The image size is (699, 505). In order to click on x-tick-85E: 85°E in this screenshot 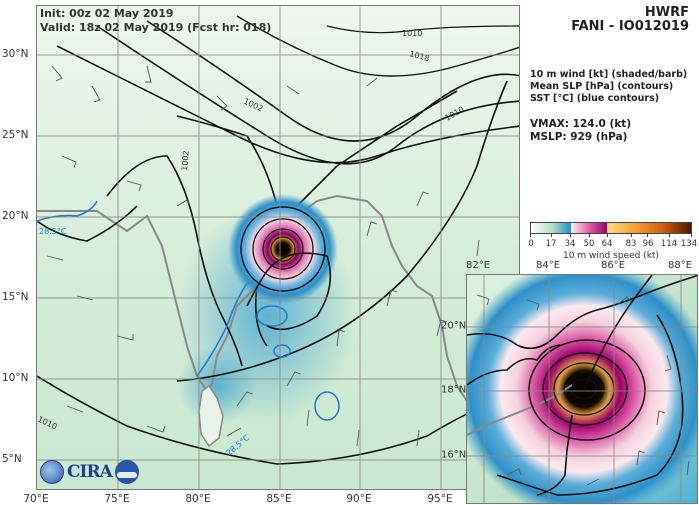, I will do `click(279, 499)`.